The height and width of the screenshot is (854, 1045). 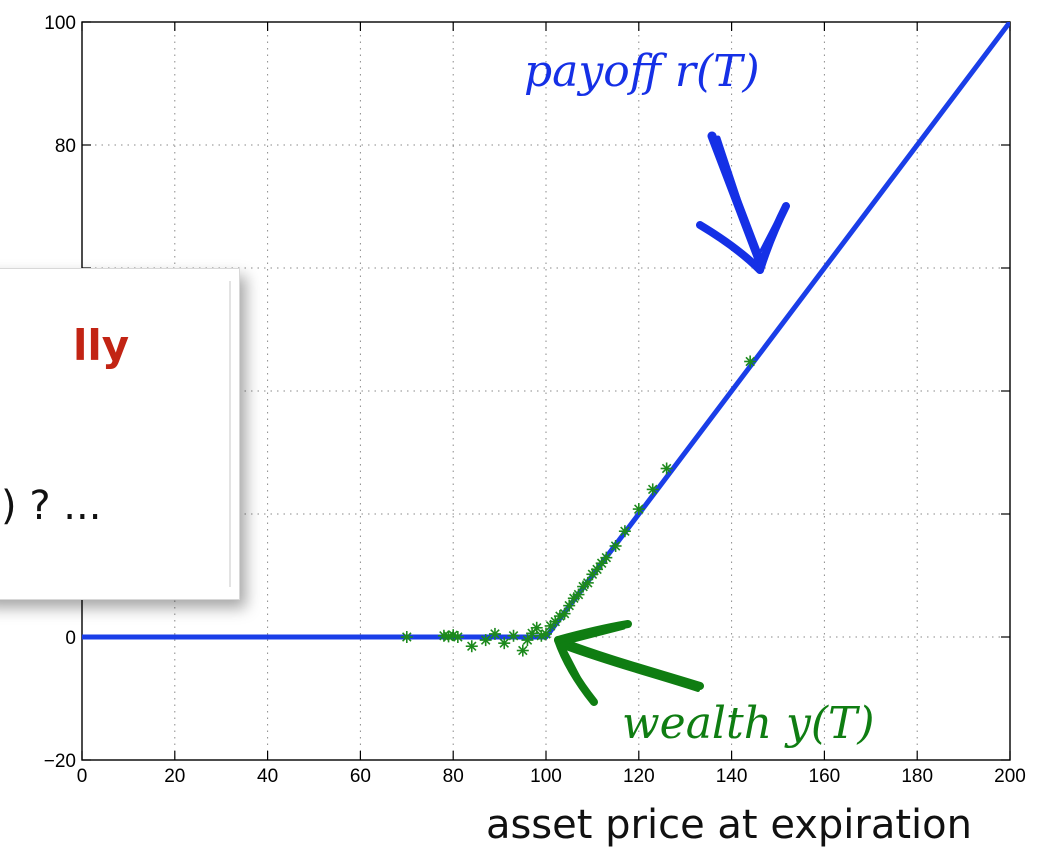 I want to click on payoff-arrow-icon, so click(x=743, y=202).